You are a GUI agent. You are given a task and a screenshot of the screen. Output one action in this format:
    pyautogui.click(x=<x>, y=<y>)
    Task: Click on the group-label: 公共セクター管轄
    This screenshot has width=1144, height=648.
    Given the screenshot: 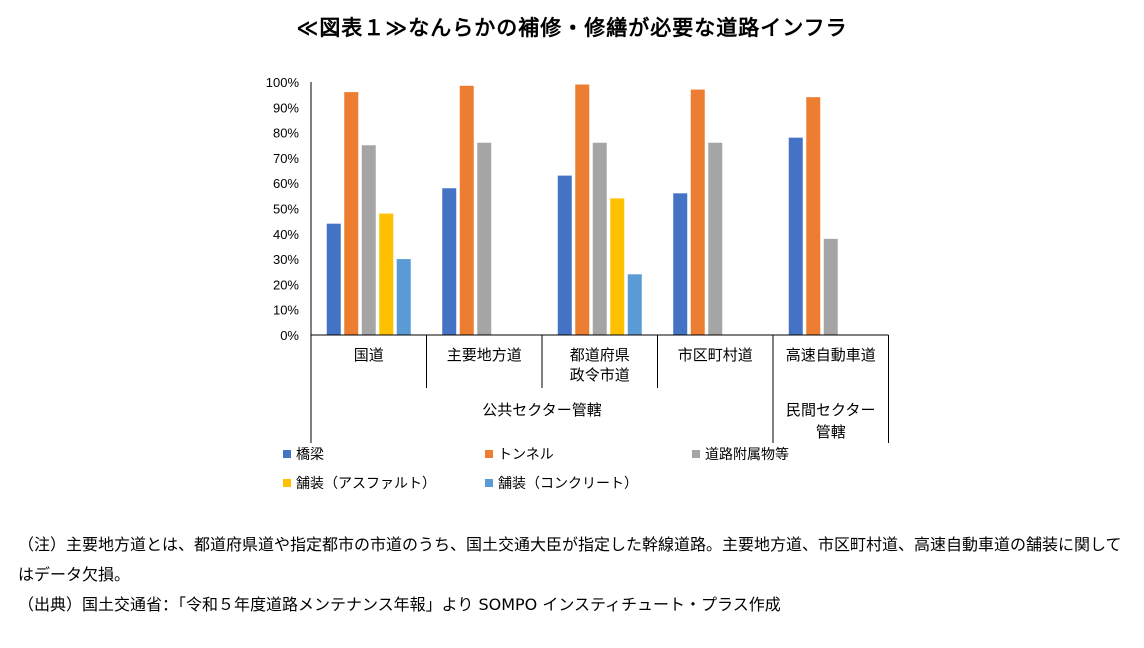 What is the action you would take?
    pyautogui.click(x=541, y=410)
    